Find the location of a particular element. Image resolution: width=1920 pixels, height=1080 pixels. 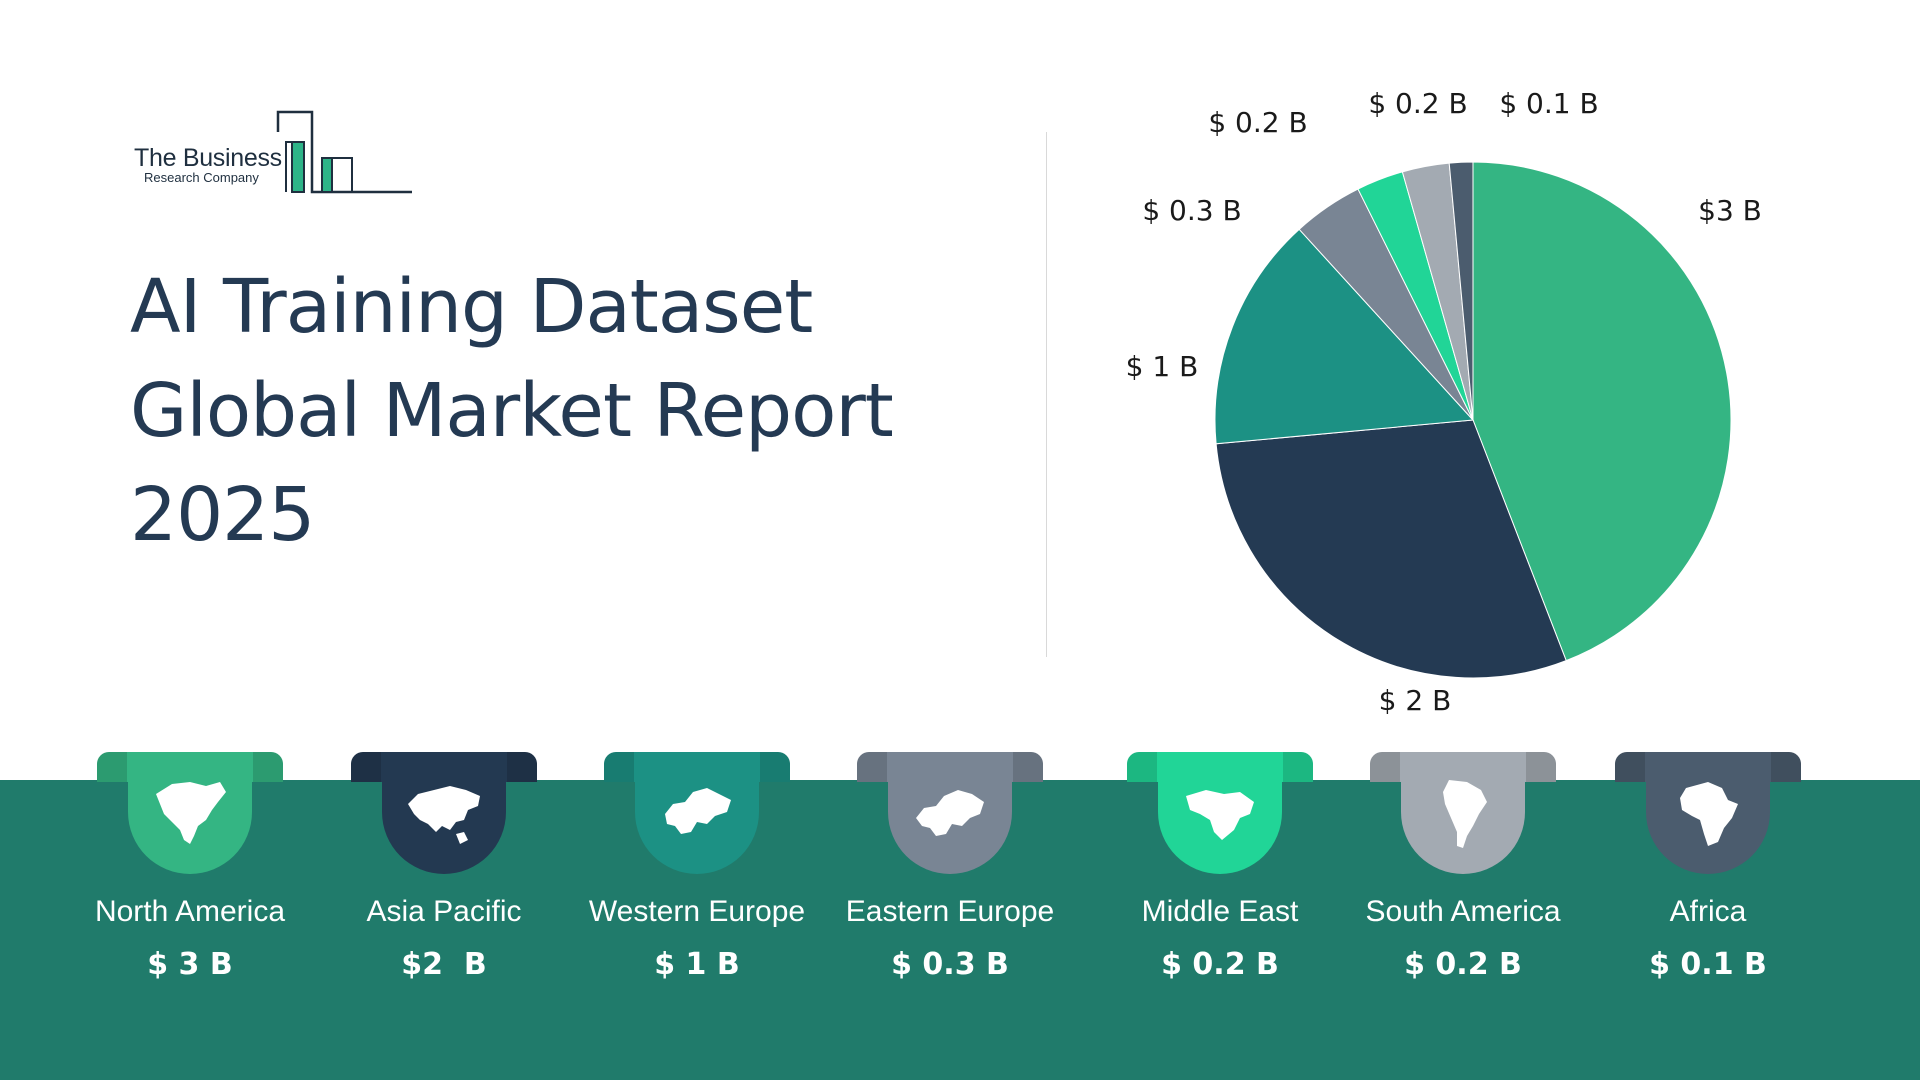

pie-slice-label-6: $ 0.1 B is located at coordinates (1548, 103).